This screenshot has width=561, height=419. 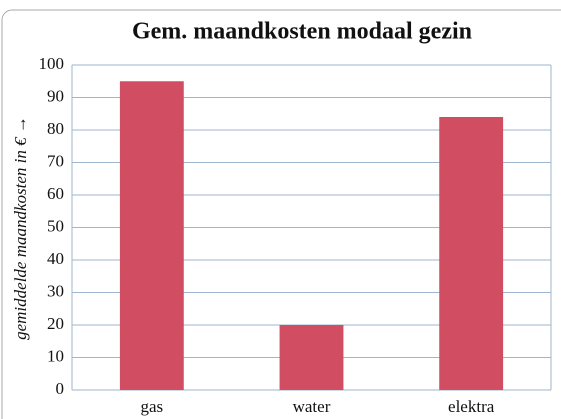 I want to click on x-tick-label: gas, so click(x=151, y=406).